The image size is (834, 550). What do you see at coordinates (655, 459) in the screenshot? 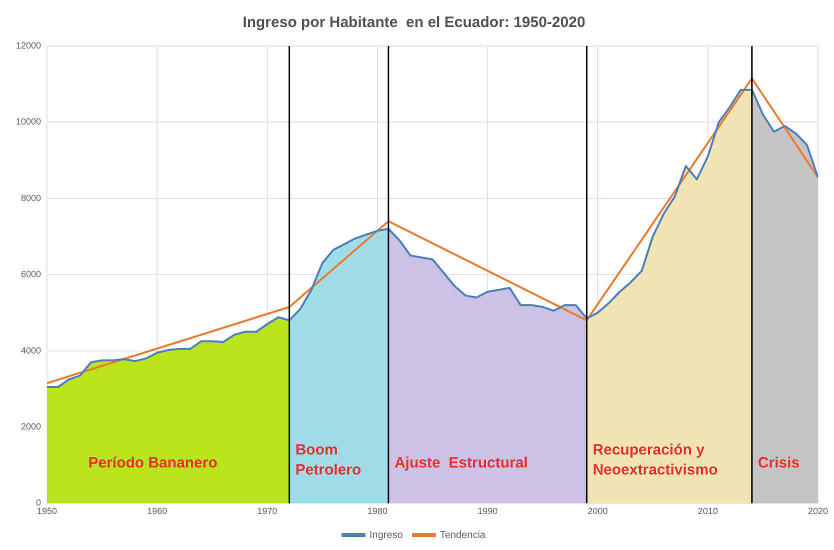
I see `series-label: Recuperación y Neoextractivismo` at bounding box center [655, 459].